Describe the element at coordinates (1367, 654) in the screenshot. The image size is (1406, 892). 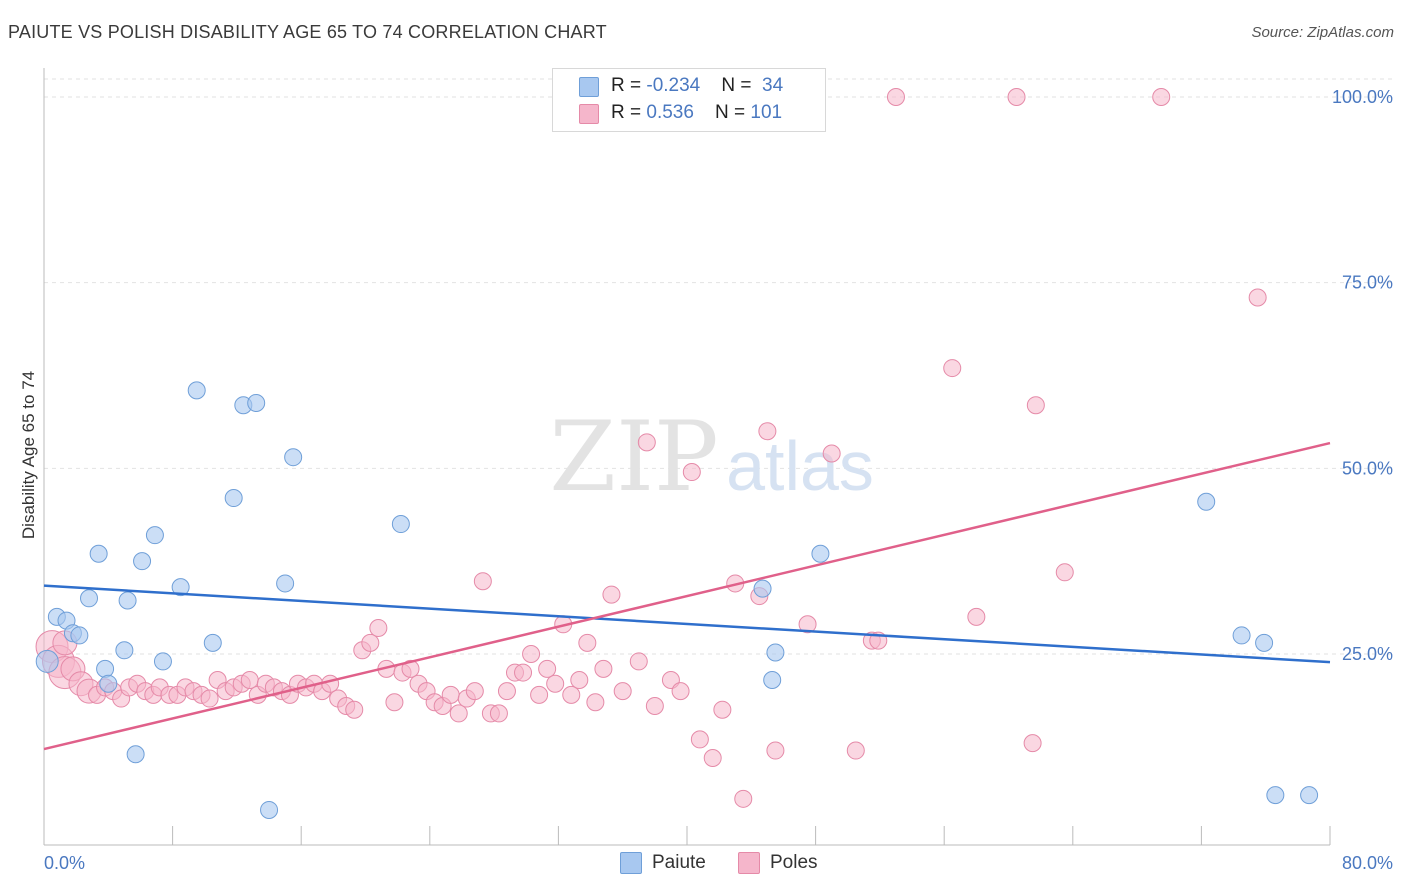
I see `y-tick-label-25: 25.0%` at that location.